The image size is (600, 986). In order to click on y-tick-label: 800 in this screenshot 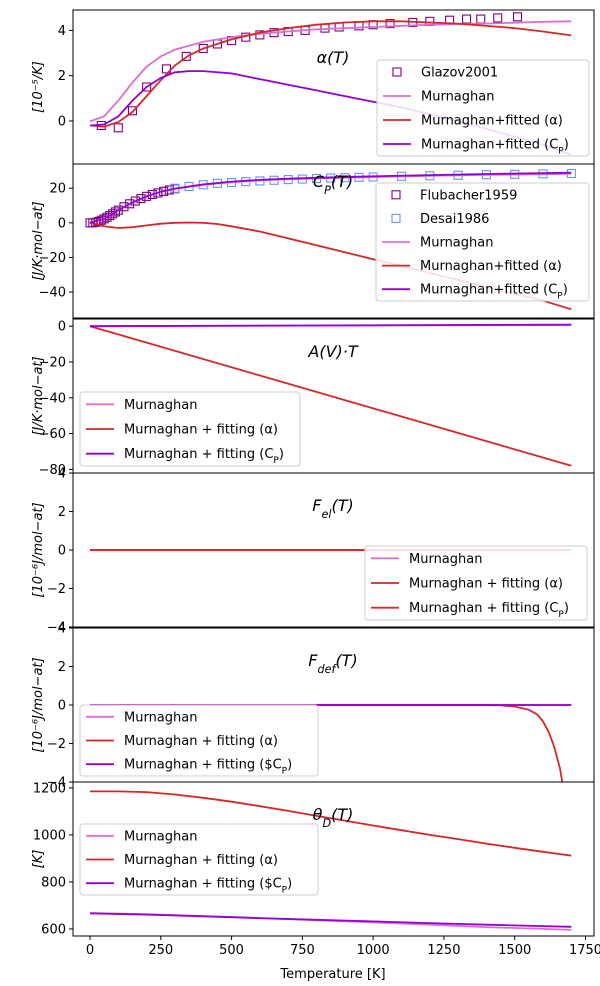, I will do `click(53, 882)`.